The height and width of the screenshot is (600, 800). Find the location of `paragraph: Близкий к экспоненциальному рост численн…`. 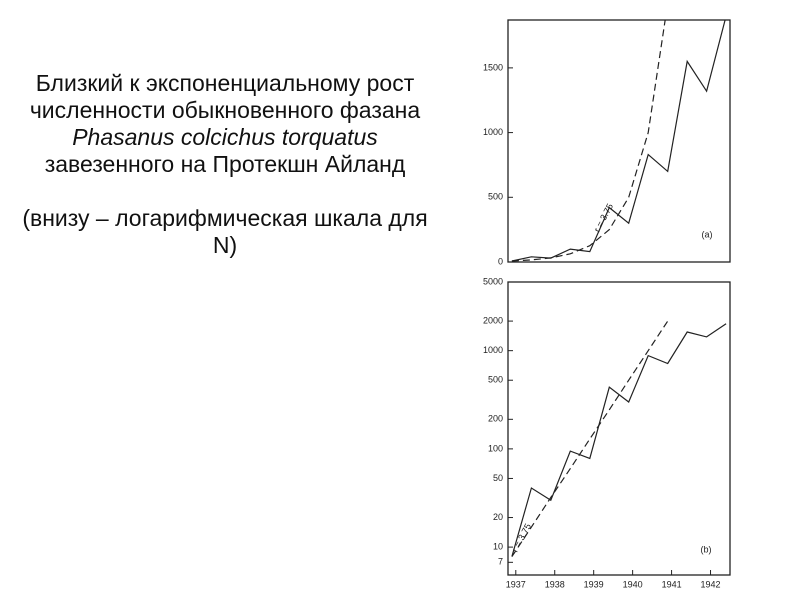

paragraph: Близкий к экспоненциальному рост численн… is located at coordinates (225, 124).